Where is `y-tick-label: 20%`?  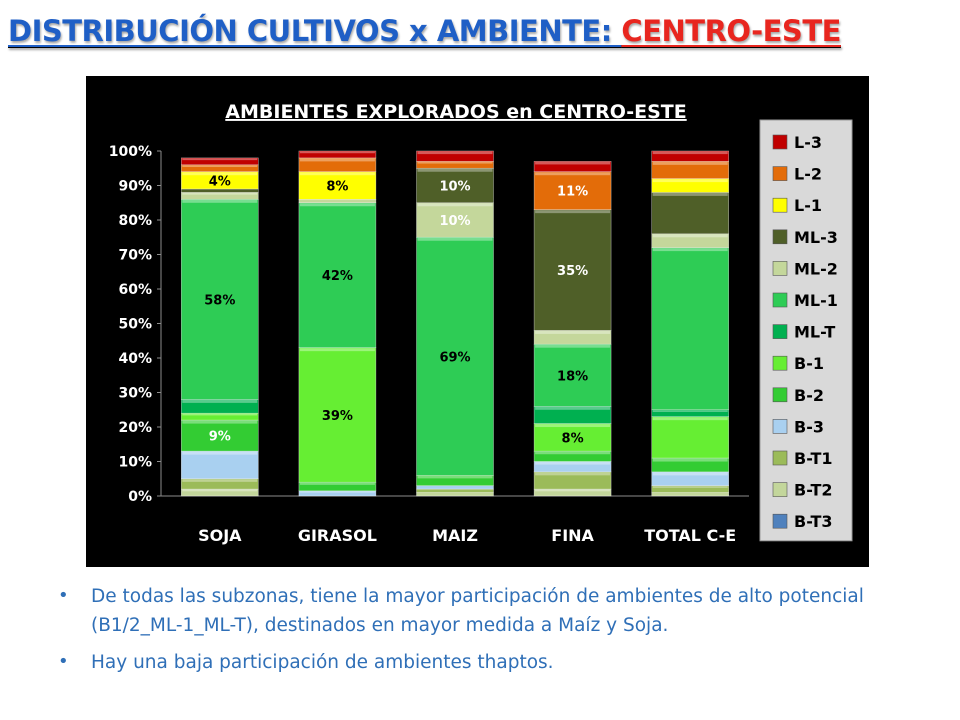
y-tick-label: 20% is located at coordinates (135, 428).